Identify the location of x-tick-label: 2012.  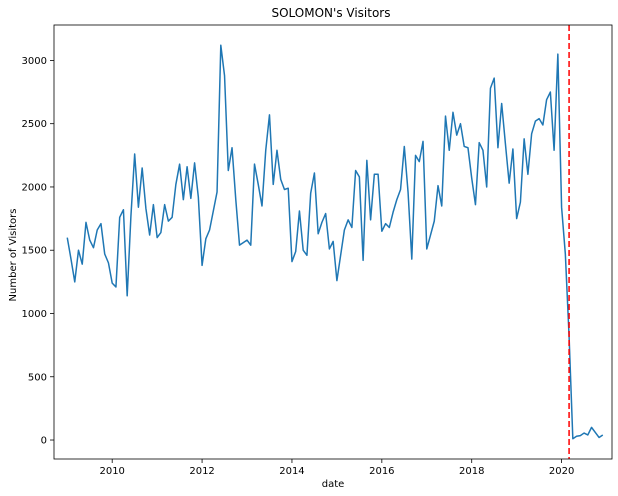
(201, 471).